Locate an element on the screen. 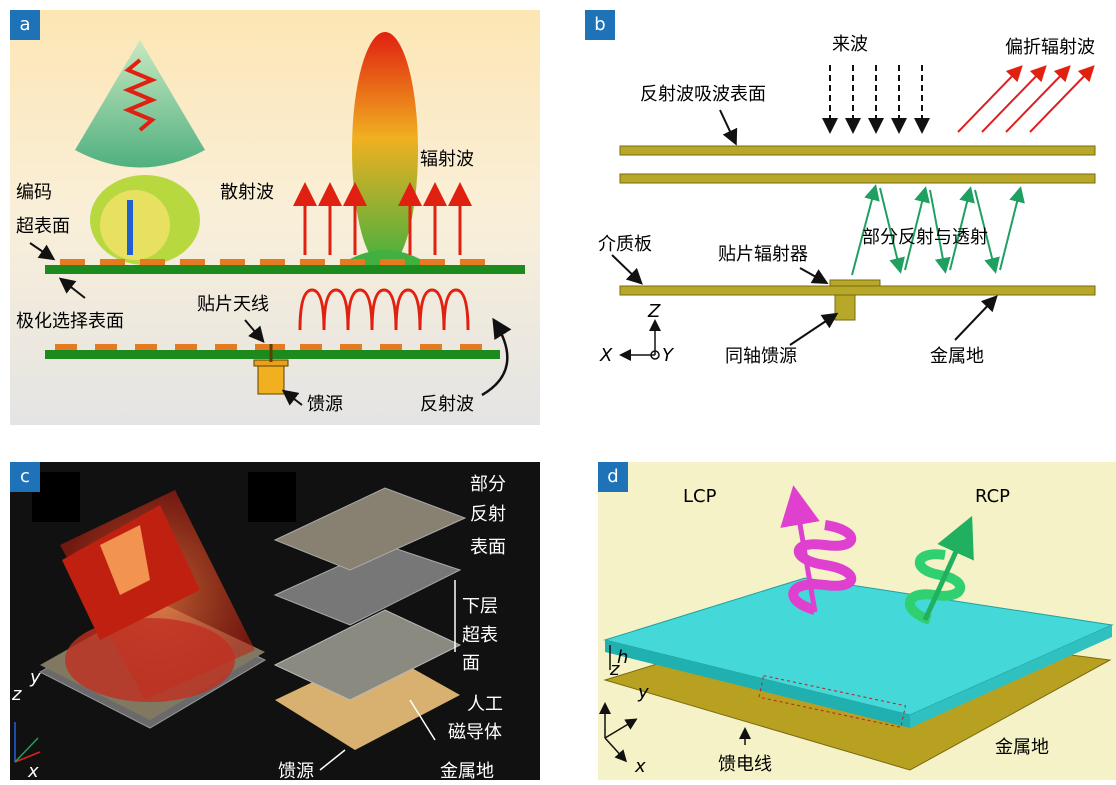  annotation: 磁导体 is located at coordinates (475, 732).